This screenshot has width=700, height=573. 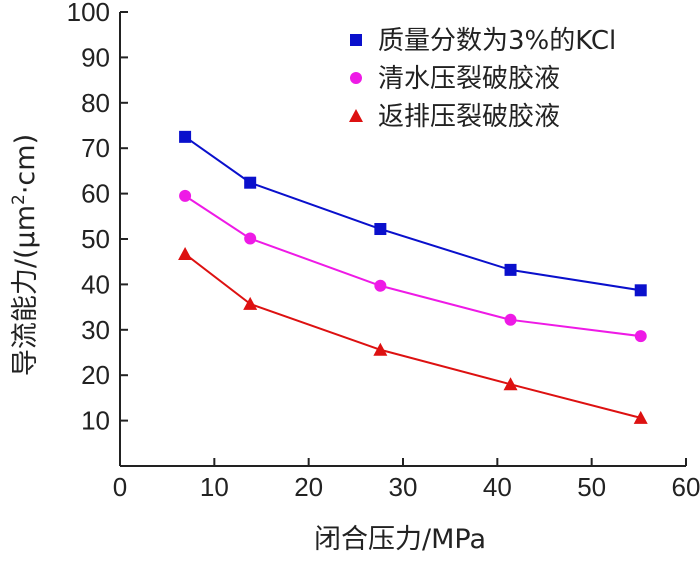 What do you see at coordinates (95, 421) in the screenshot?
I see `y-tick-label: 10` at bounding box center [95, 421].